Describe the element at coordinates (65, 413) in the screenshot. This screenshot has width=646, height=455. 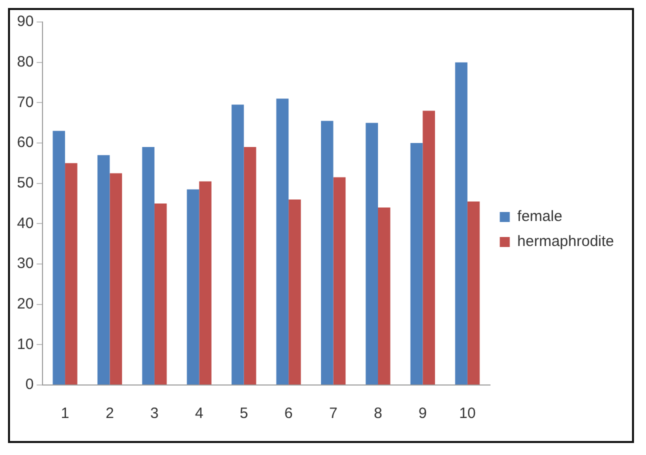
I see `x-tick-label: 1` at that location.